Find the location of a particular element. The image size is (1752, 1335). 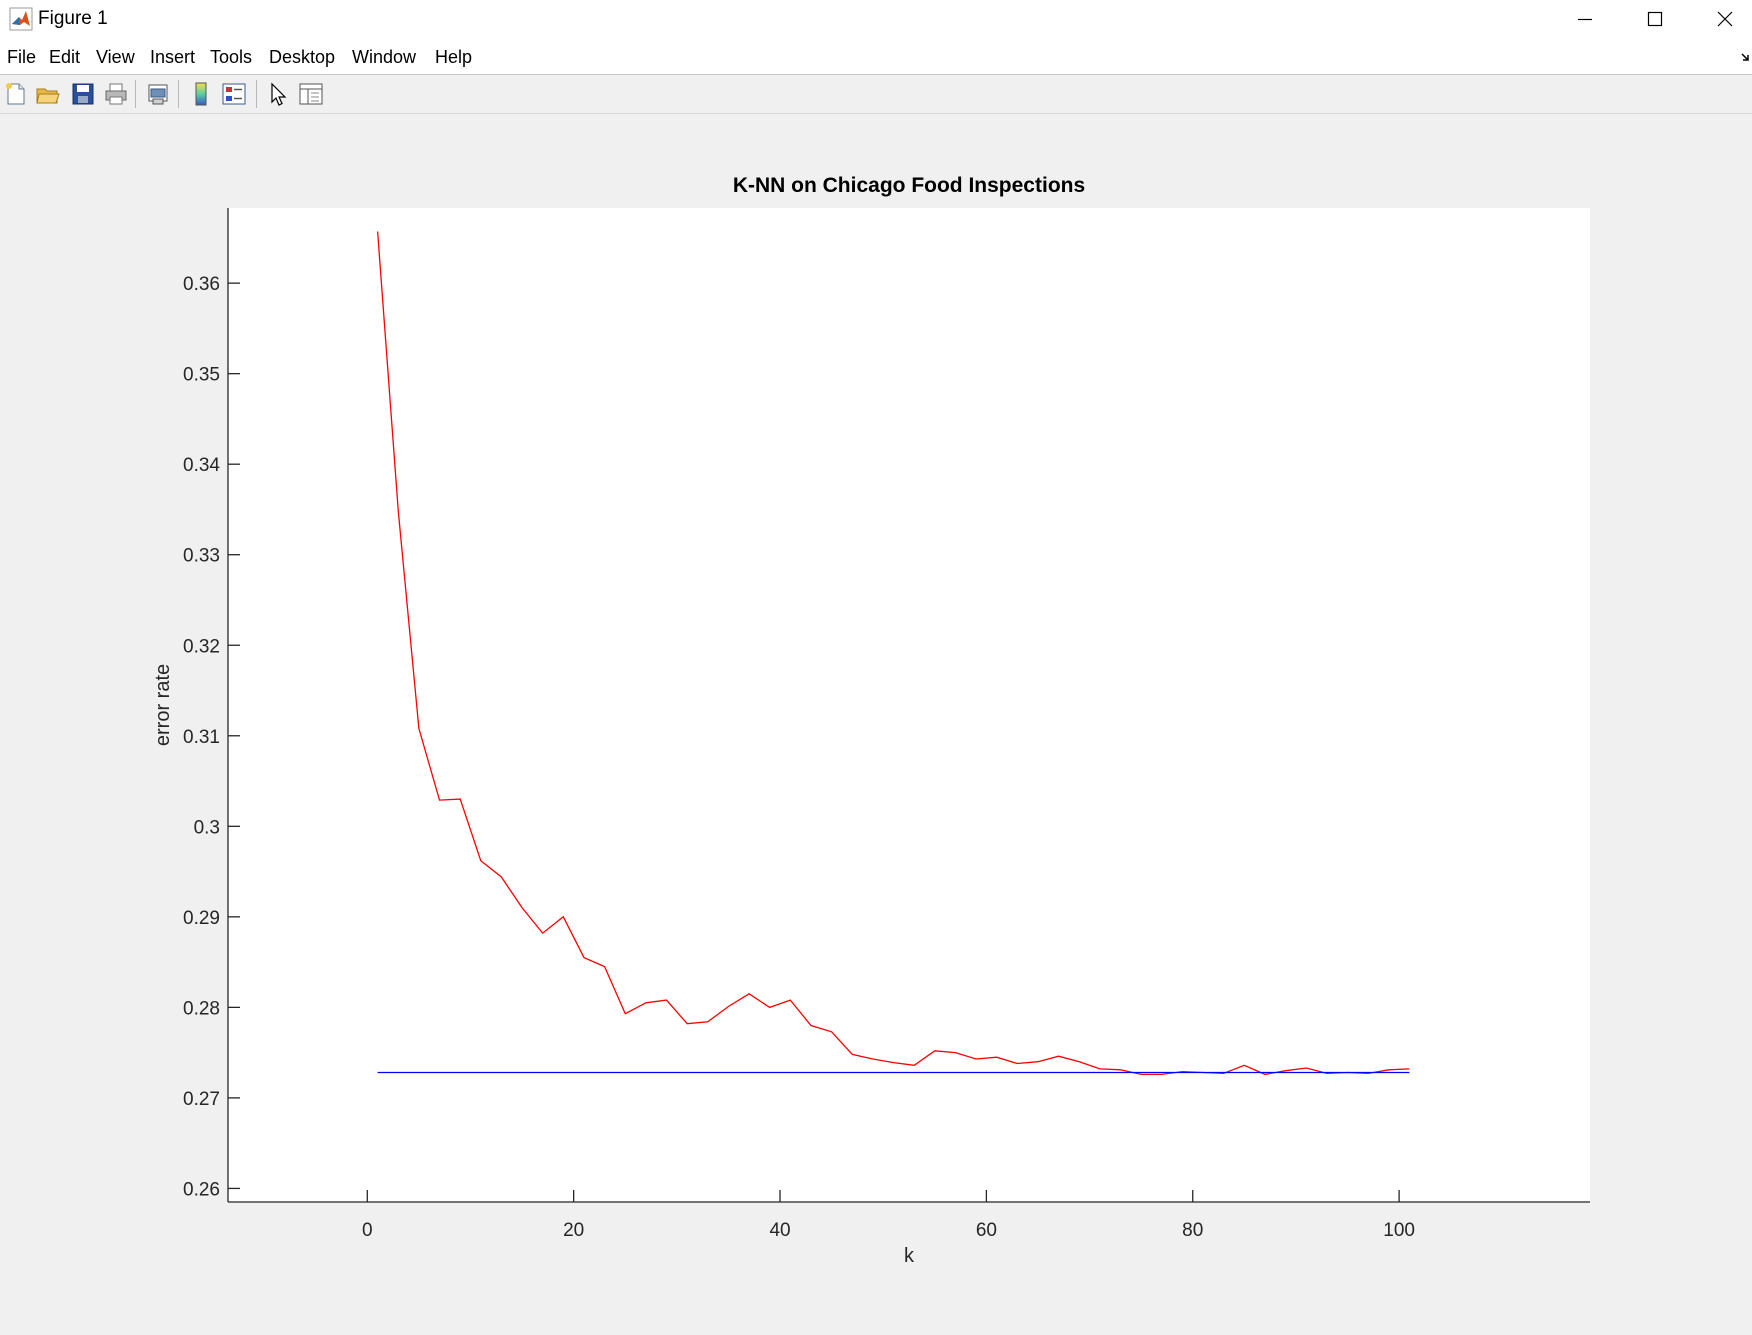

x-tick-label: 0 is located at coordinates (367, 1230).